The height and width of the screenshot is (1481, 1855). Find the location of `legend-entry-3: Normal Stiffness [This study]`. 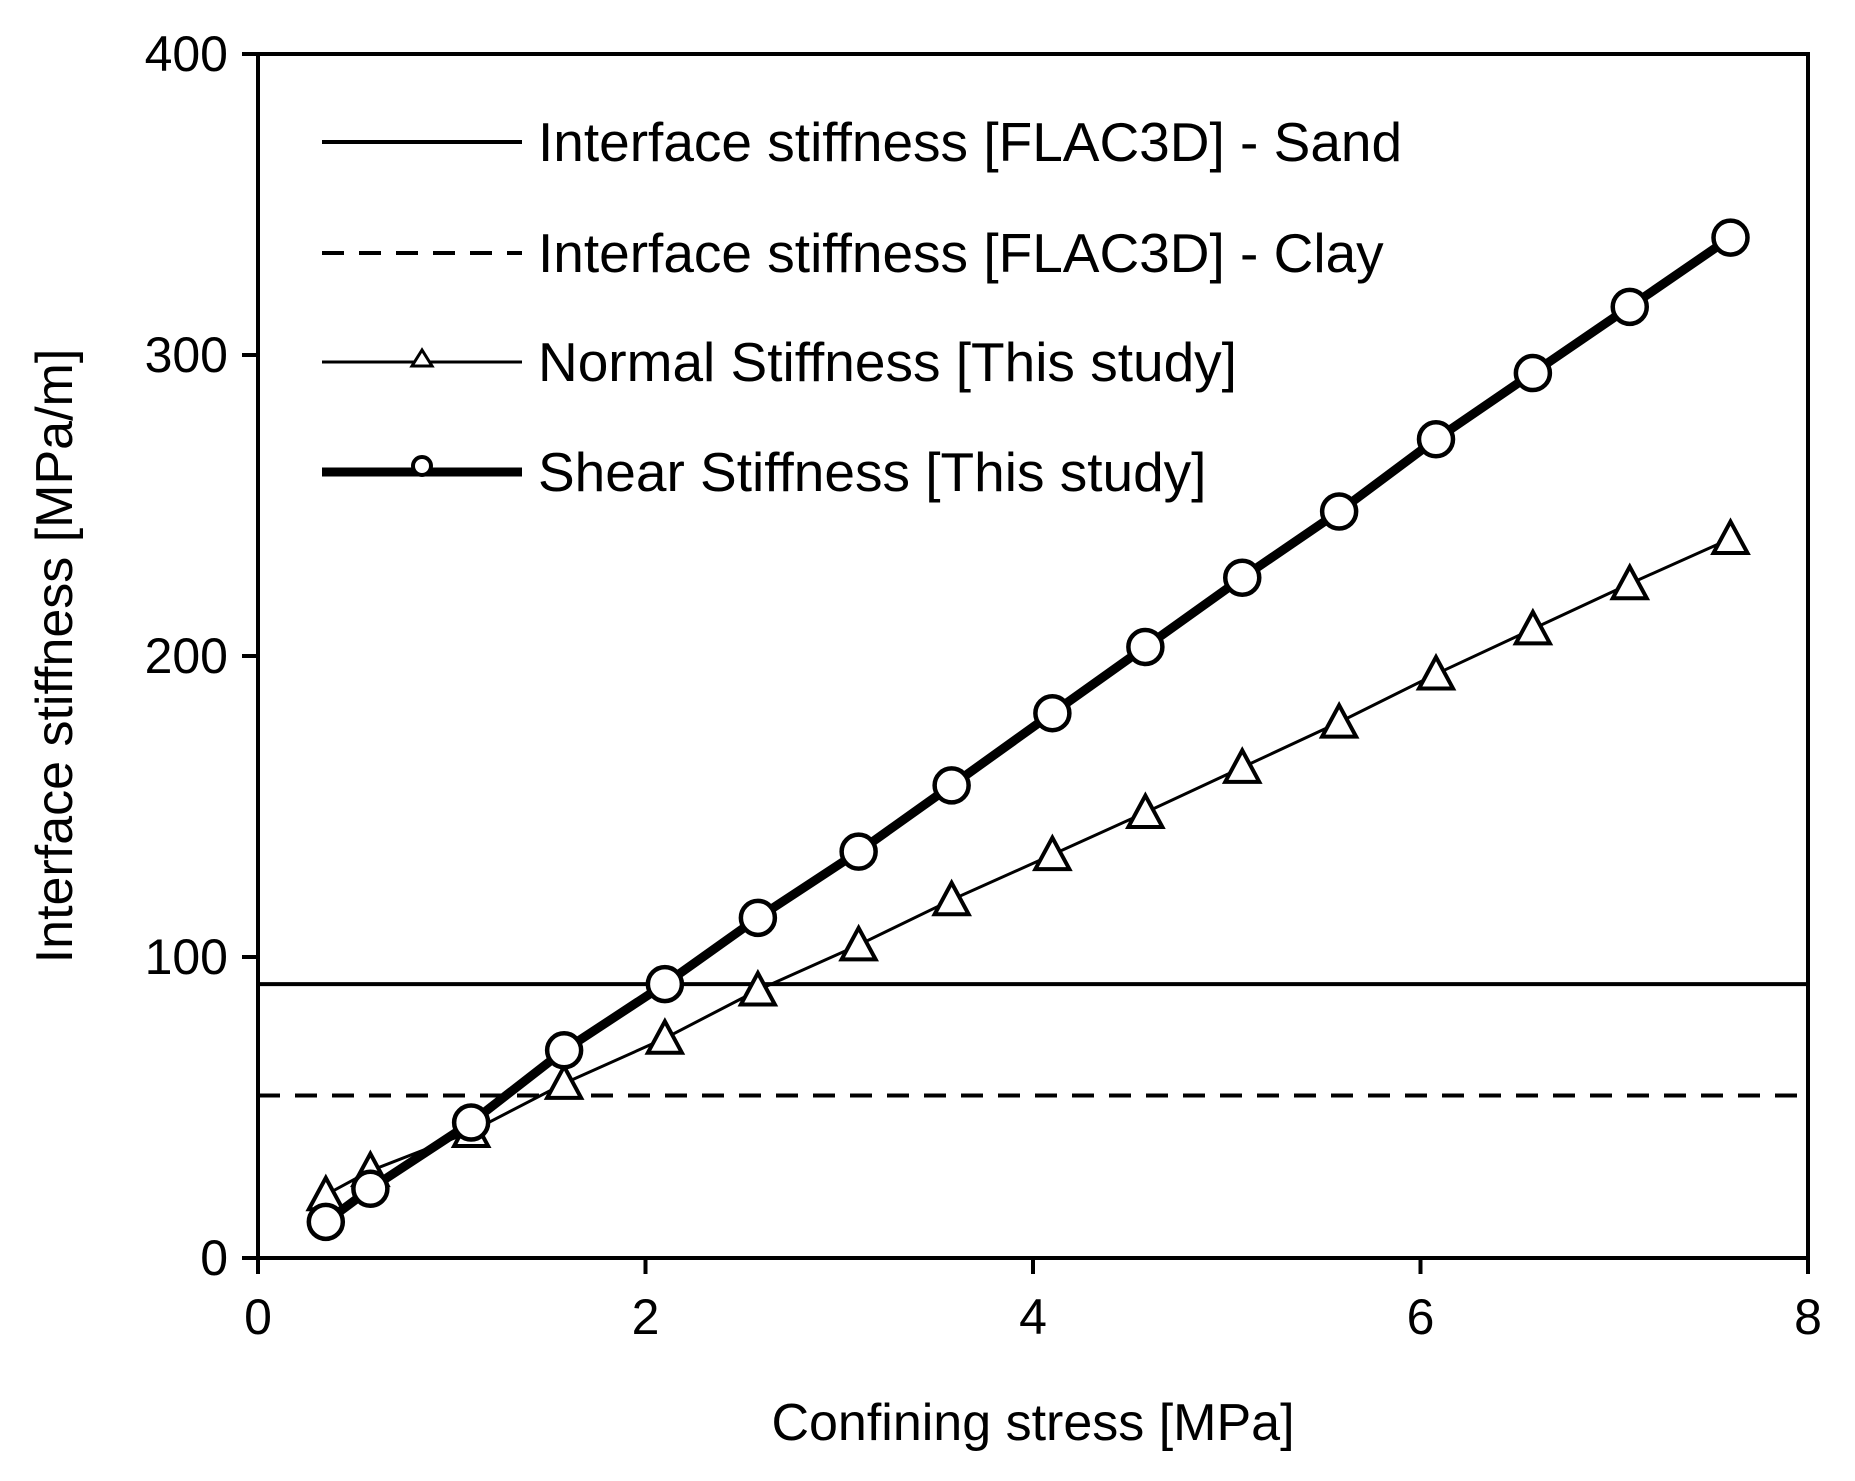

legend-entry-3: Normal Stiffness [This study] is located at coordinates (779, 362).